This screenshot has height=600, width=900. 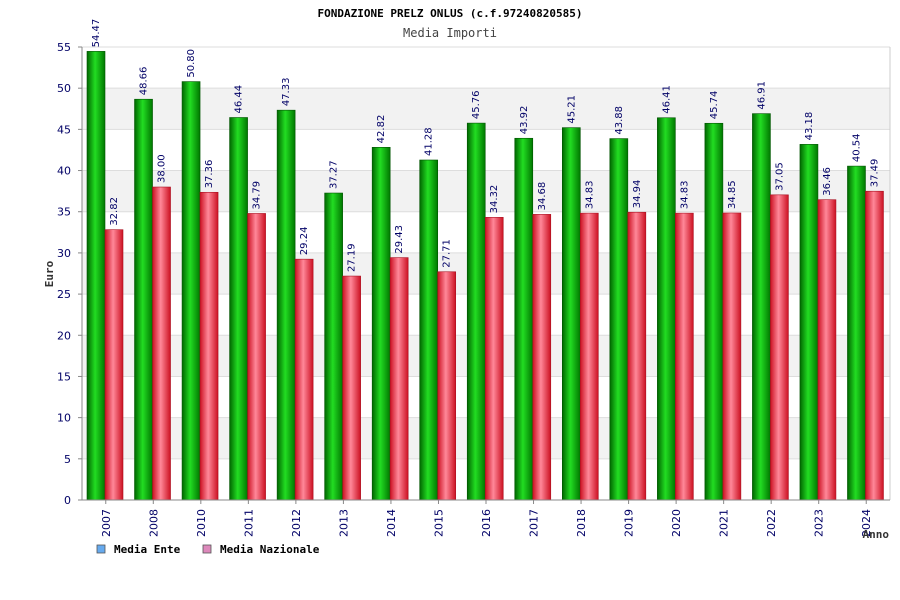 What do you see at coordinates (542, 357) in the screenshot?
I see `bar-media-nazionale-2017` at bounding box center [542, 357].